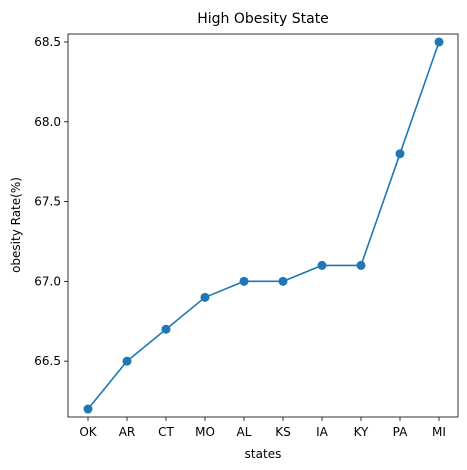 The height and width of the screenshot is (470, 467). What do you see at coordinates (262, 428) in the screenshot?
I see `x-axis-ticks: OK AR CT MO AL KS IA KY PA MI` at bounding box center [262, 428].